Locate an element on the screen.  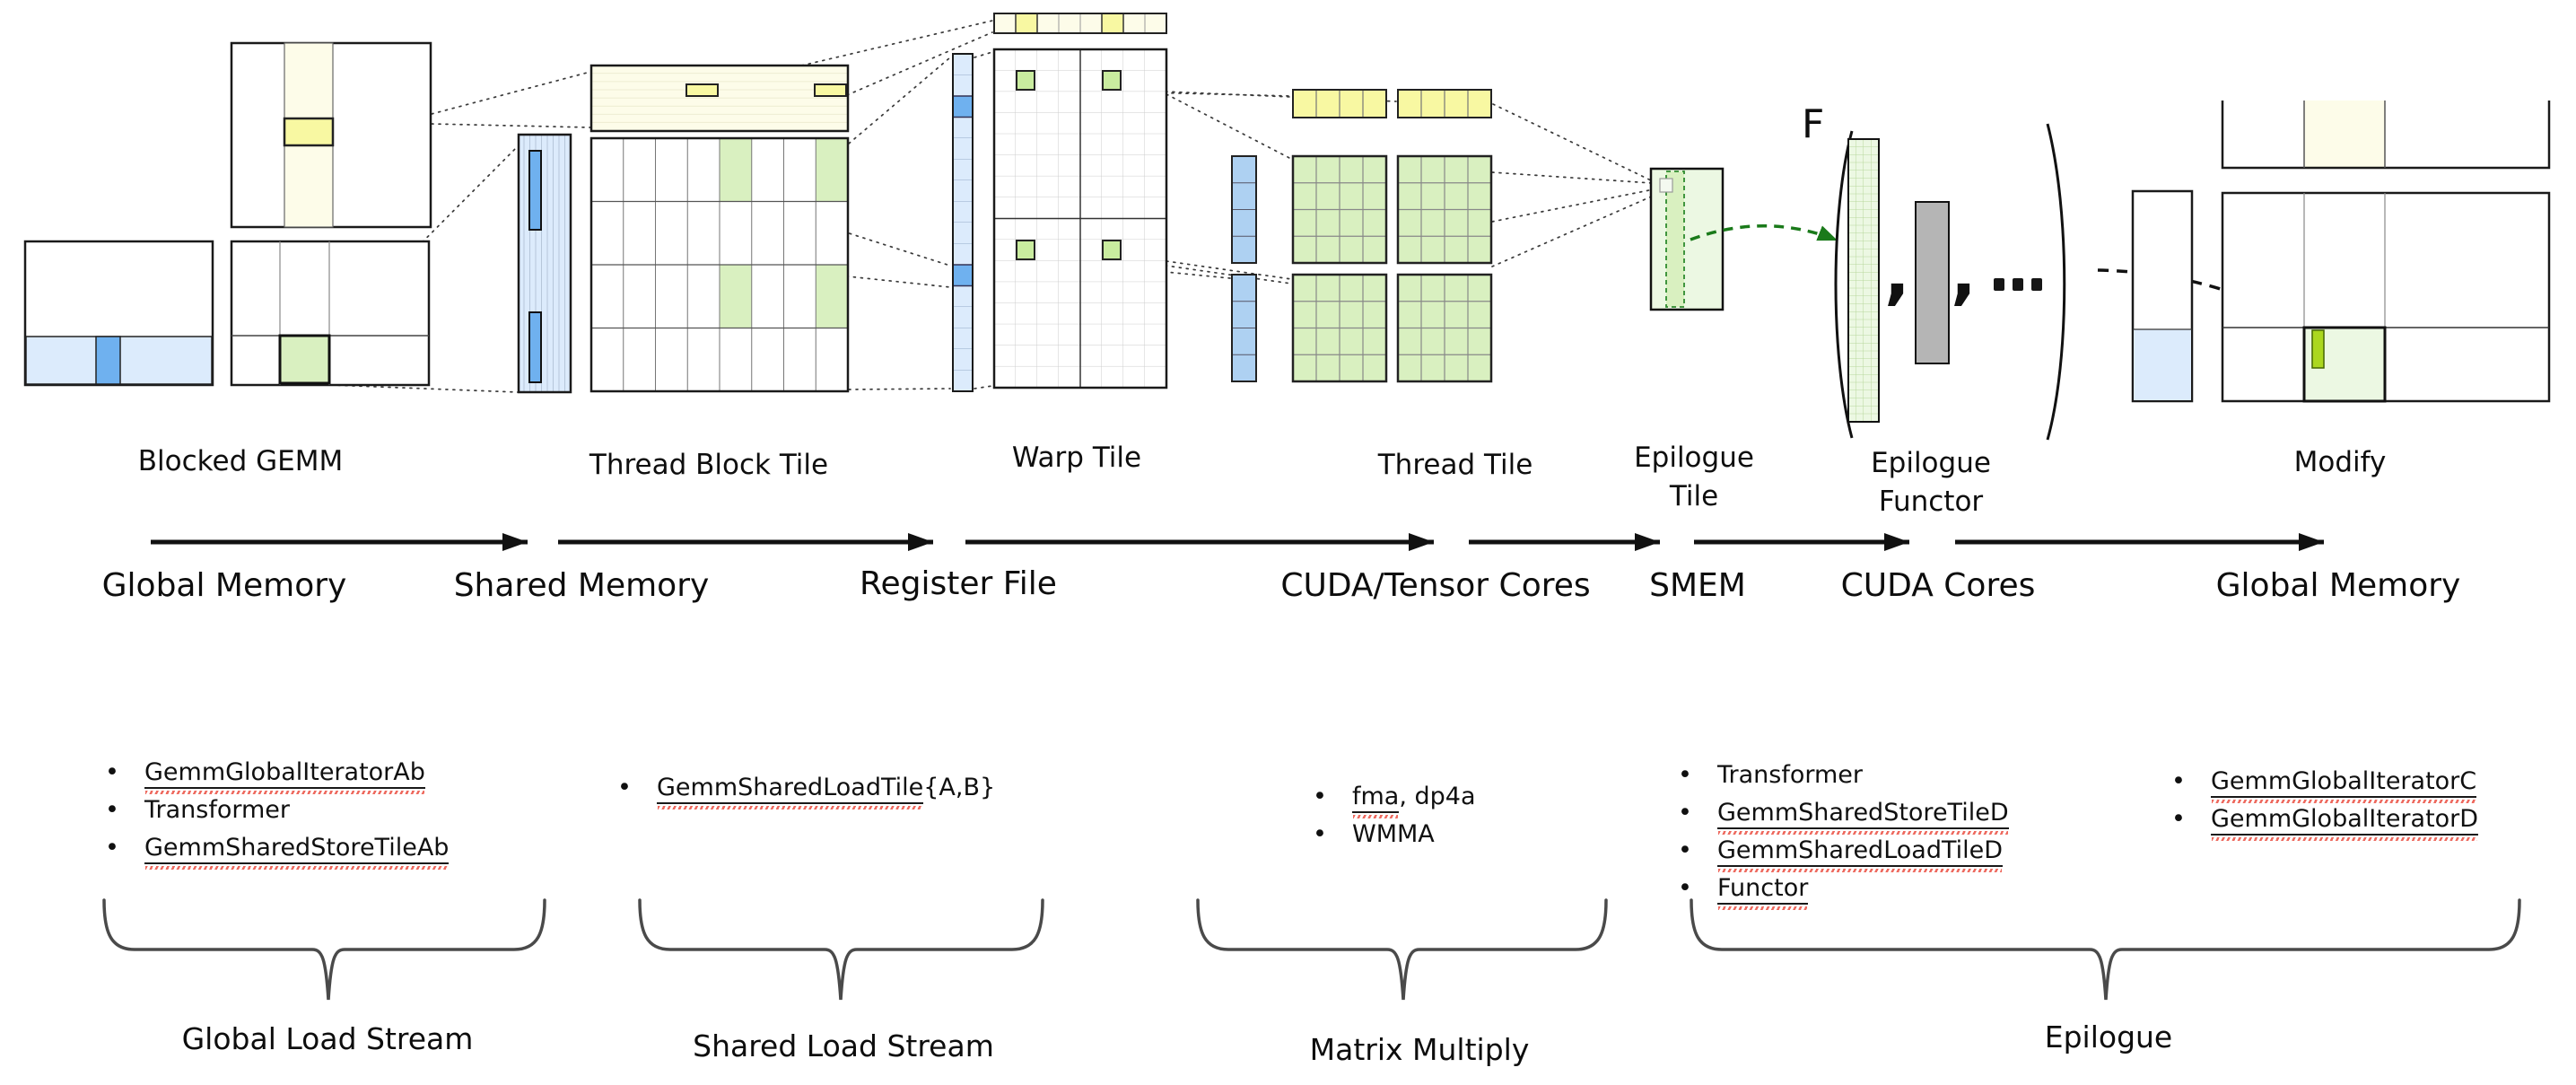
blocked-gemm-b-matrix is located at coordinates (331, 135).